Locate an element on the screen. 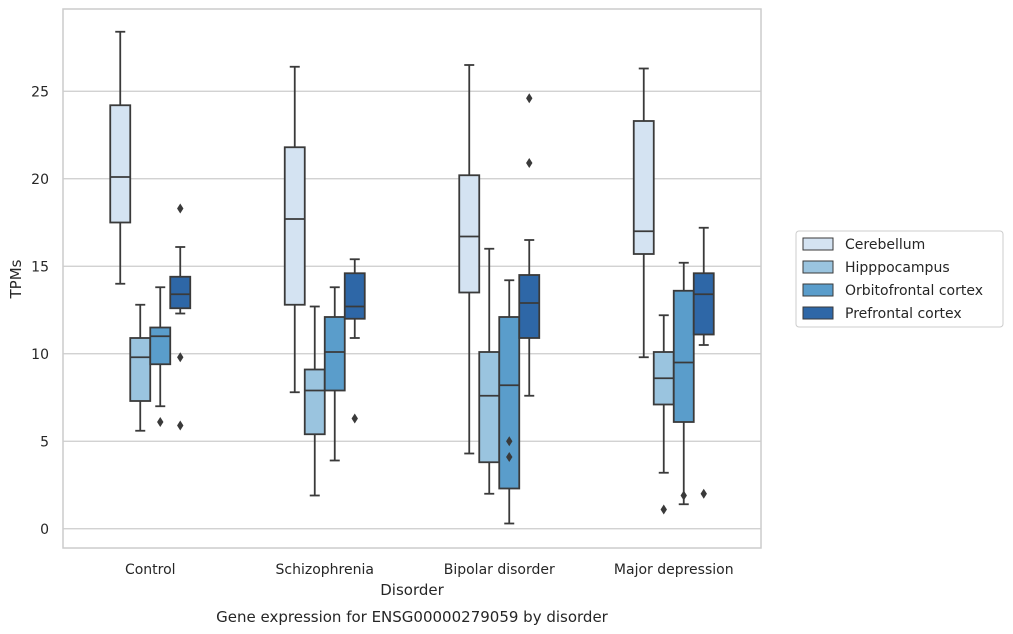  x-tick-label-2: Bipolar disorder is located at coordinates (499, 570).